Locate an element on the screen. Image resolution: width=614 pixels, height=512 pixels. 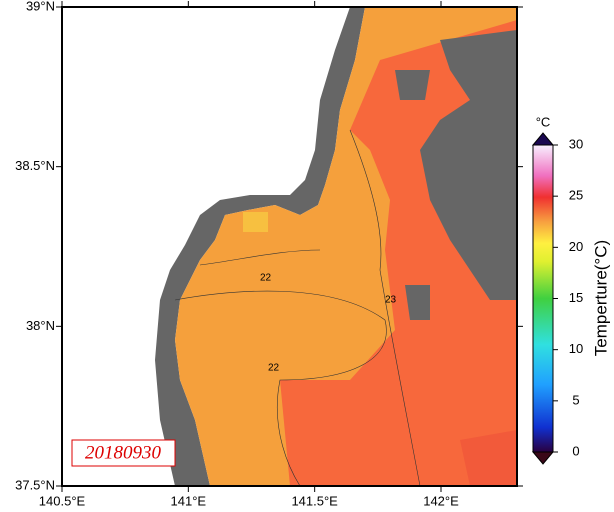
colorbar-tick-label: 10 is located at coordinates (576, 348).